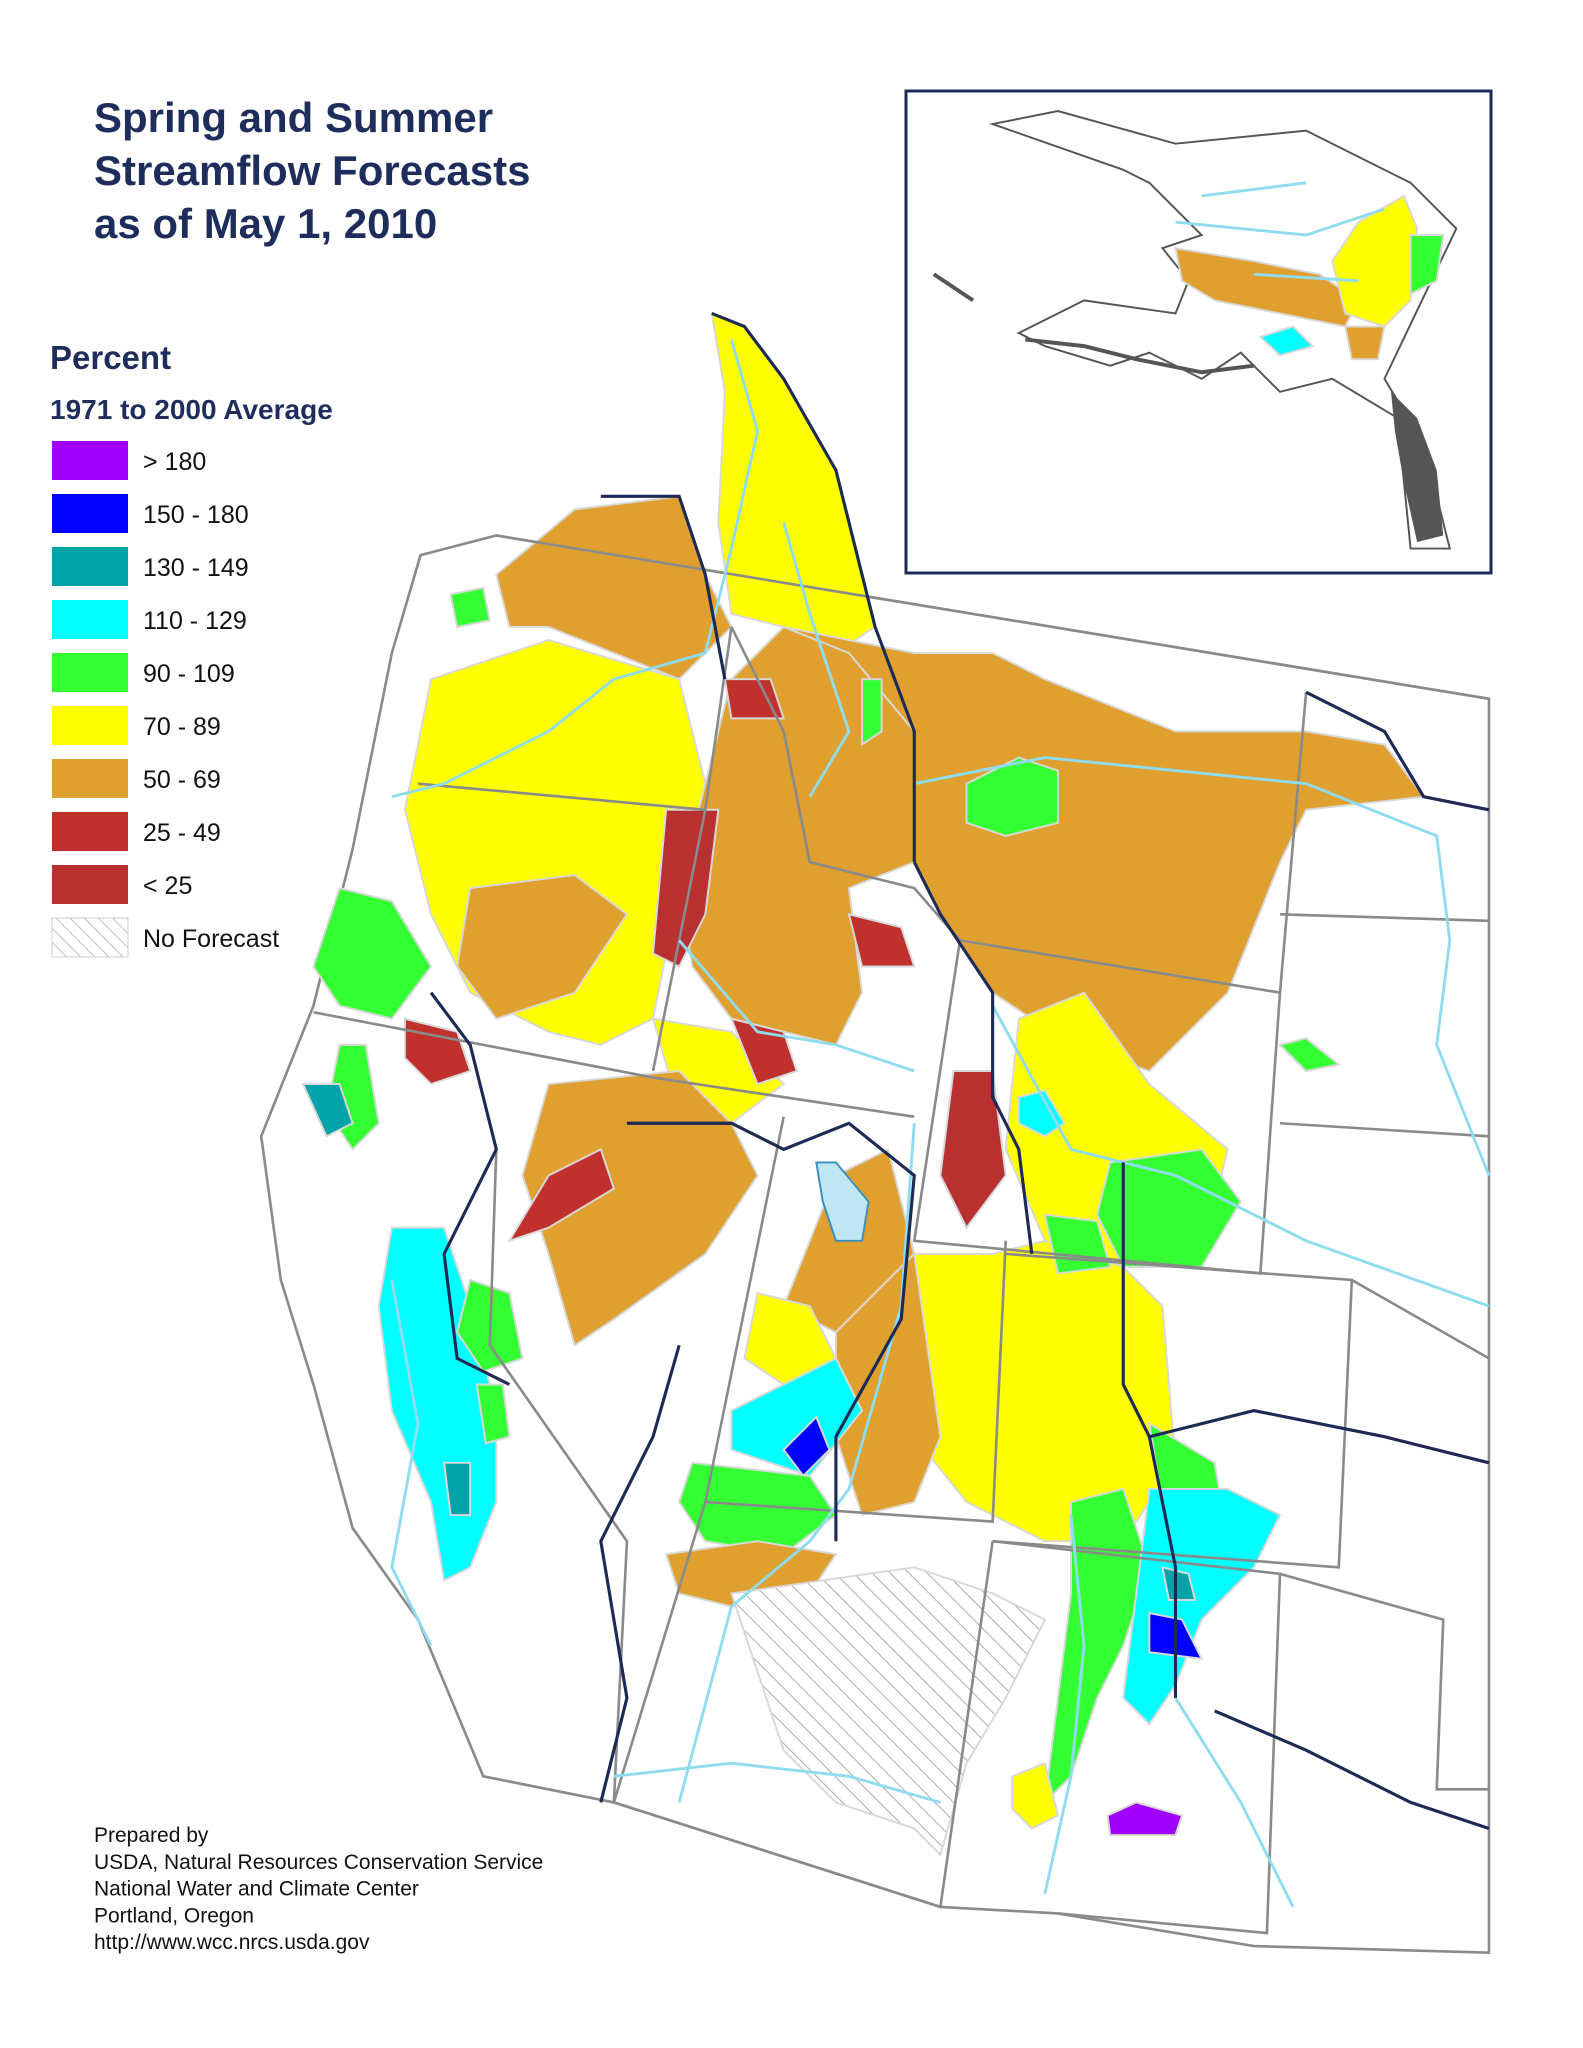  I want to click on legend-subheading: 1971 to 2000 Average, so click(191, 409).